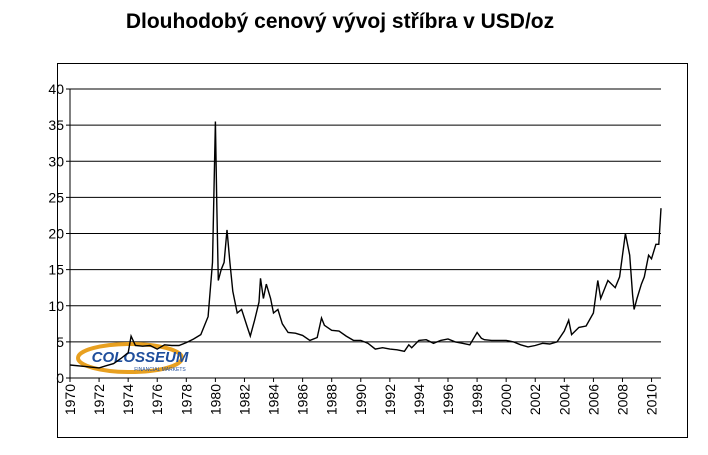 The image size is (708, 455). Describe the element at coordinates (390, 399) in the screenshot. I see `x-tick-label: 1992` at that location.